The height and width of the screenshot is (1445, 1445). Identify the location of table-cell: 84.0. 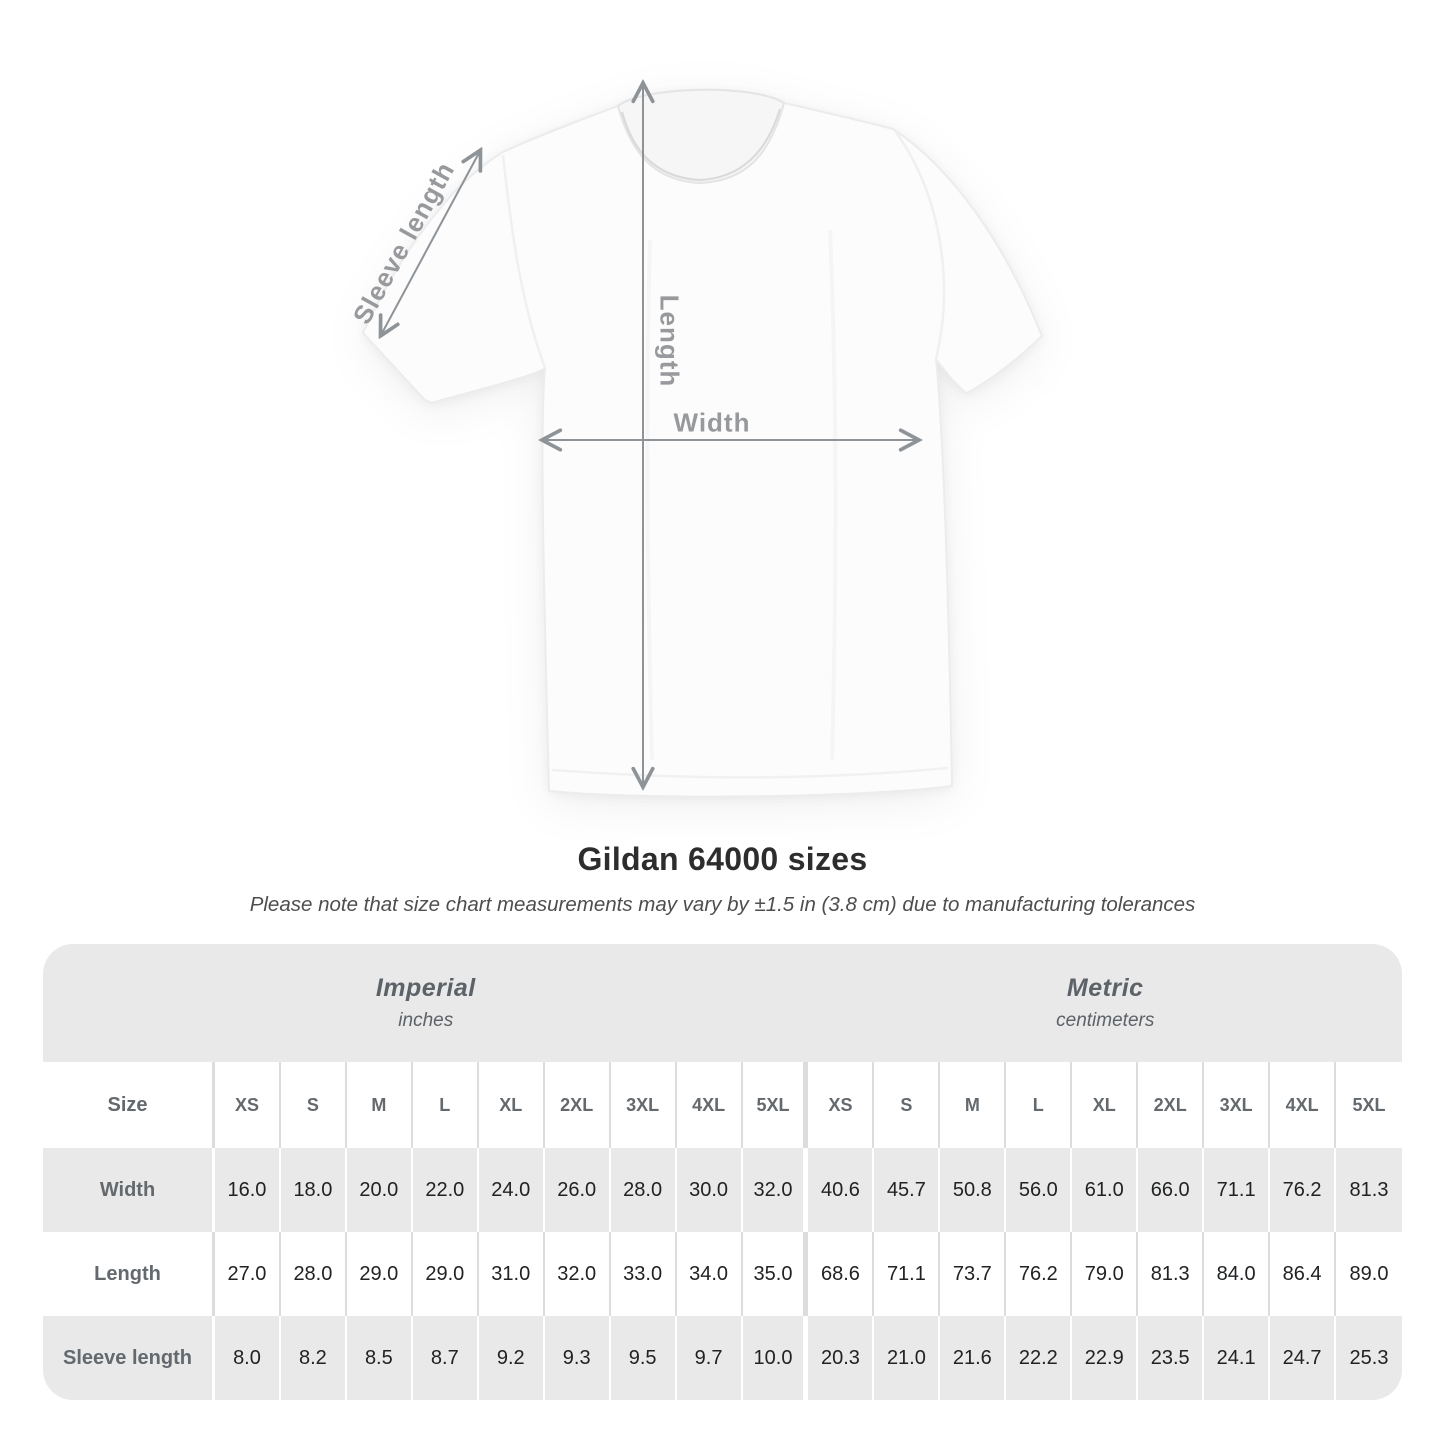
(1237, 1274).